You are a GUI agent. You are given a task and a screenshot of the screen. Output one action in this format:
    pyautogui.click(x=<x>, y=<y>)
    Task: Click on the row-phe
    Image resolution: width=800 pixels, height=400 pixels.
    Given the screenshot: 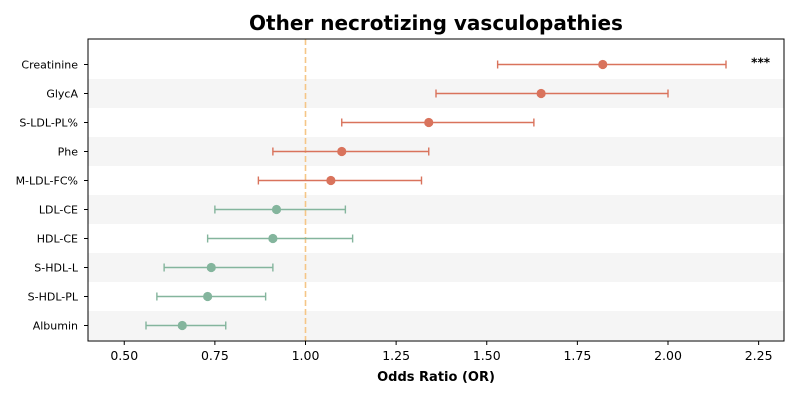 What is the action you would take?
    pyautogui.click(x=351, y=151)
    